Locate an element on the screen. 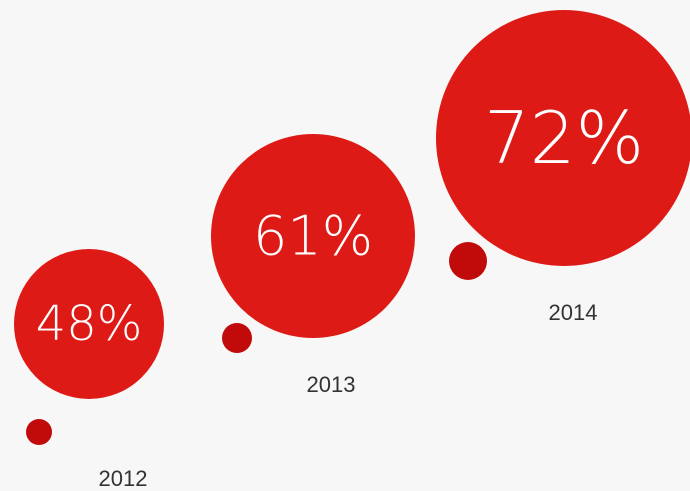 The height and width of the screenshot is (491, 690). bubble-value-label-2014: 72% is located at coordinates (564, 138).